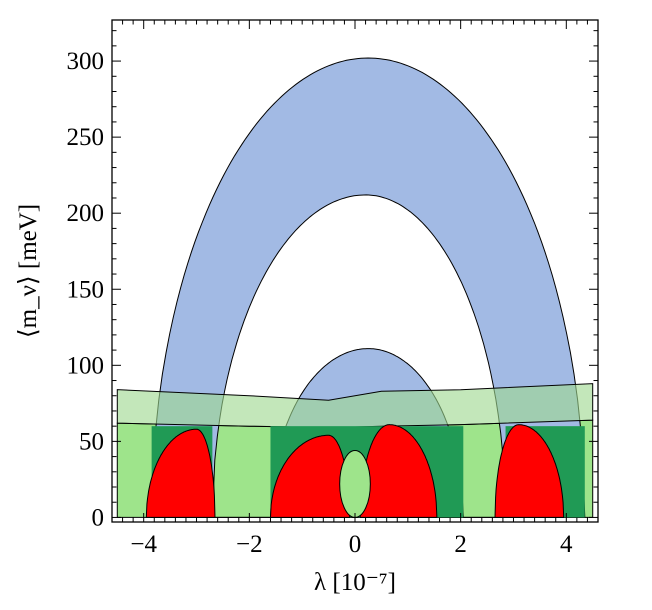 This screenshot has height=610, width=652. I want to click on x-axis-label: λ [10⁻⁷], so click(355, 582).